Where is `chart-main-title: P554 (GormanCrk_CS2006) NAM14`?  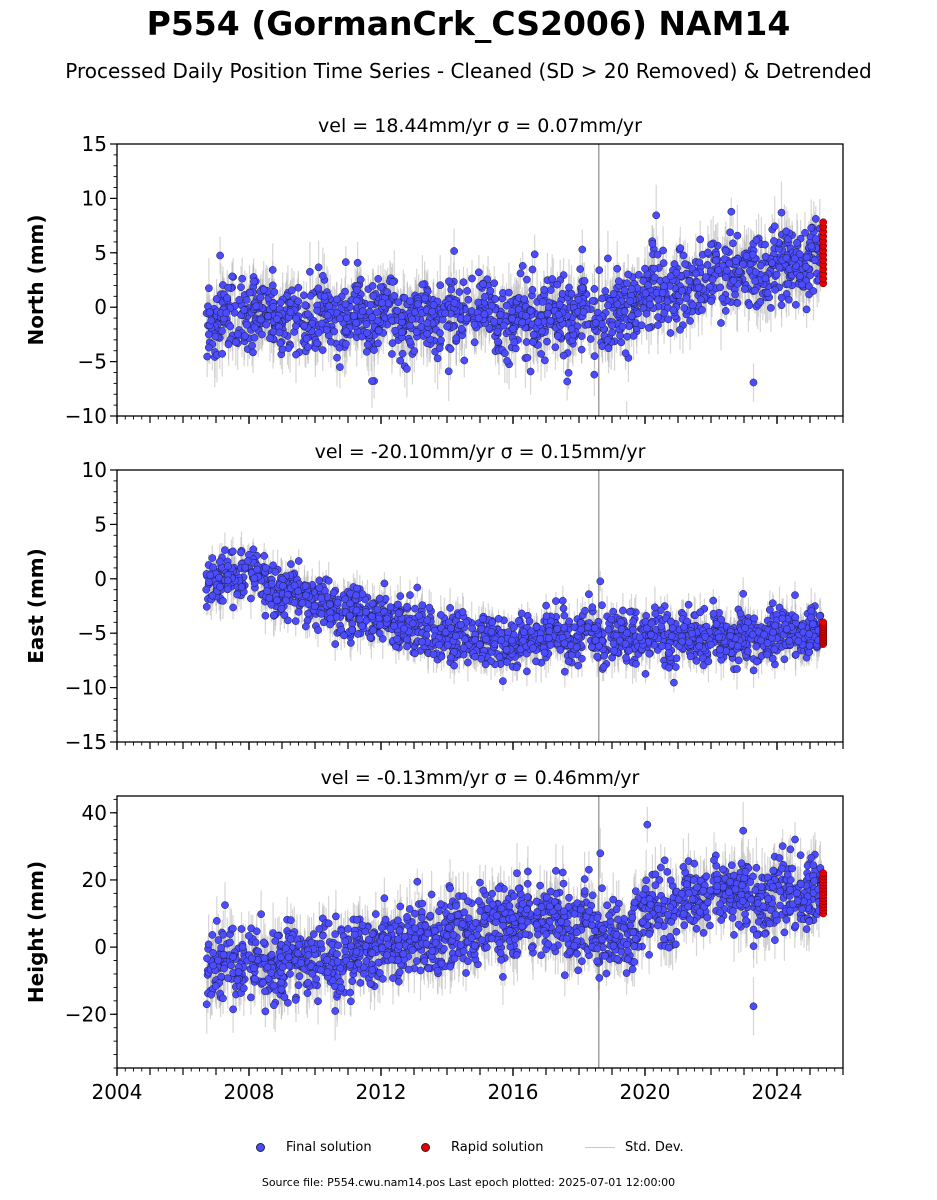
chart-main-title: P554 (GormanCrk_CS2006) NAM14 is located at coordinates (468, 23).